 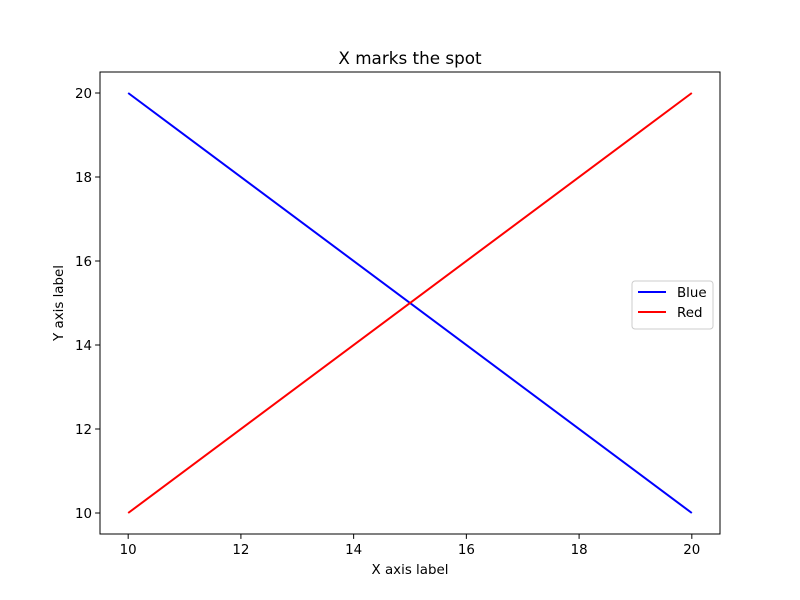 What do you see at coordinates (128, 550) in the screenshot?
I see `x-tick-label: 10` at bounding box center [128, 550].